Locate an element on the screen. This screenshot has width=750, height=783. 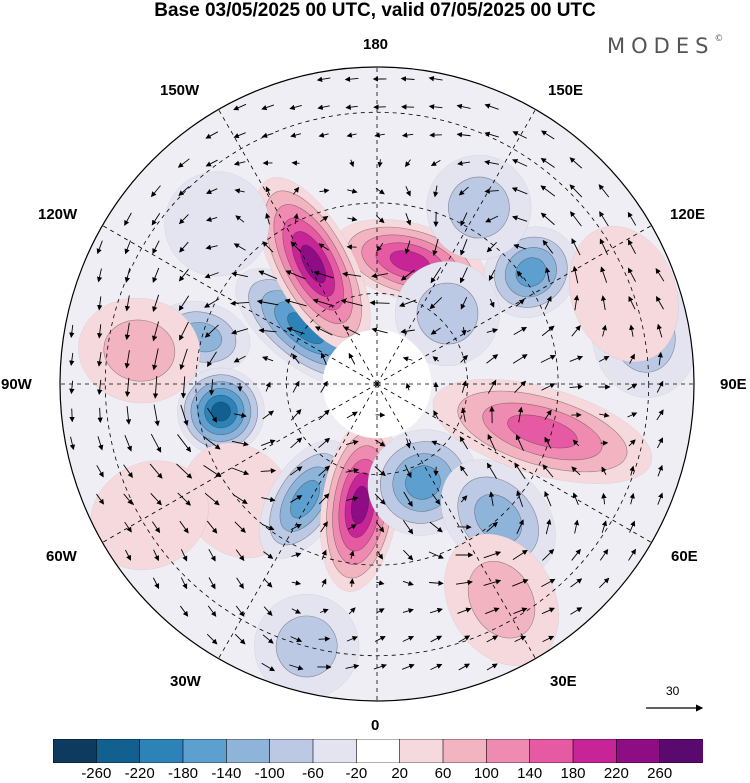
colorbar-tick-label: -20 is located at coordinates (356, 773).